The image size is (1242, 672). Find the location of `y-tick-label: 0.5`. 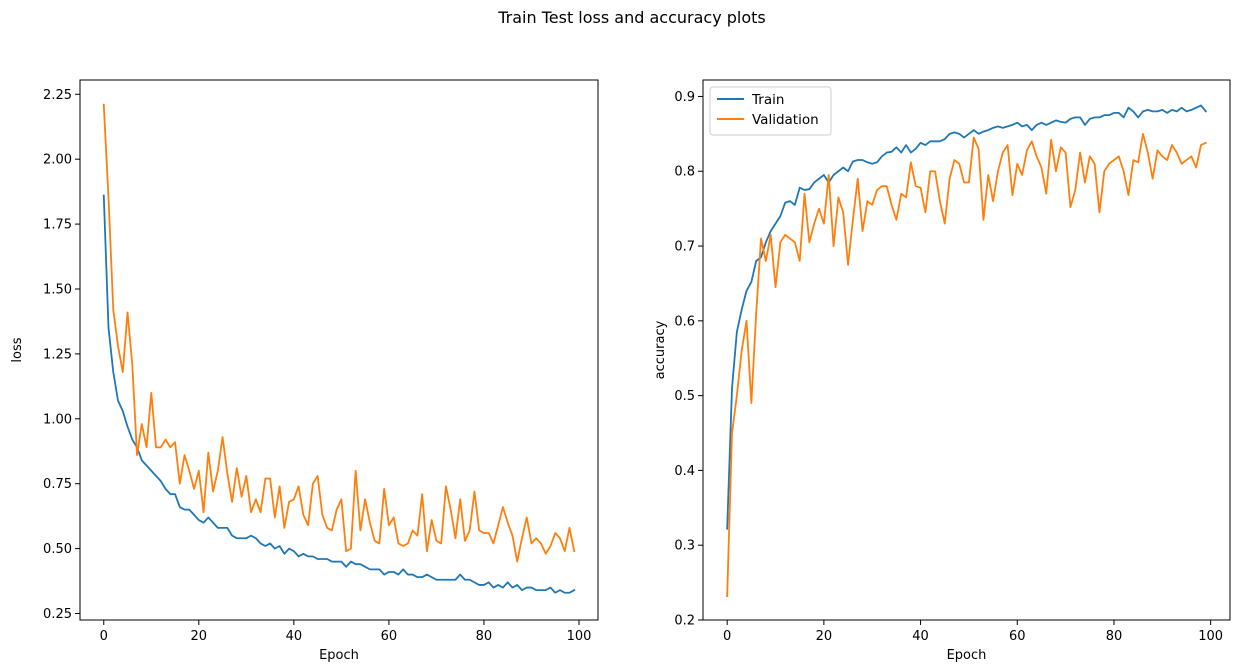

y-tick-label: 0.5 is located at coordinates (684, 396).